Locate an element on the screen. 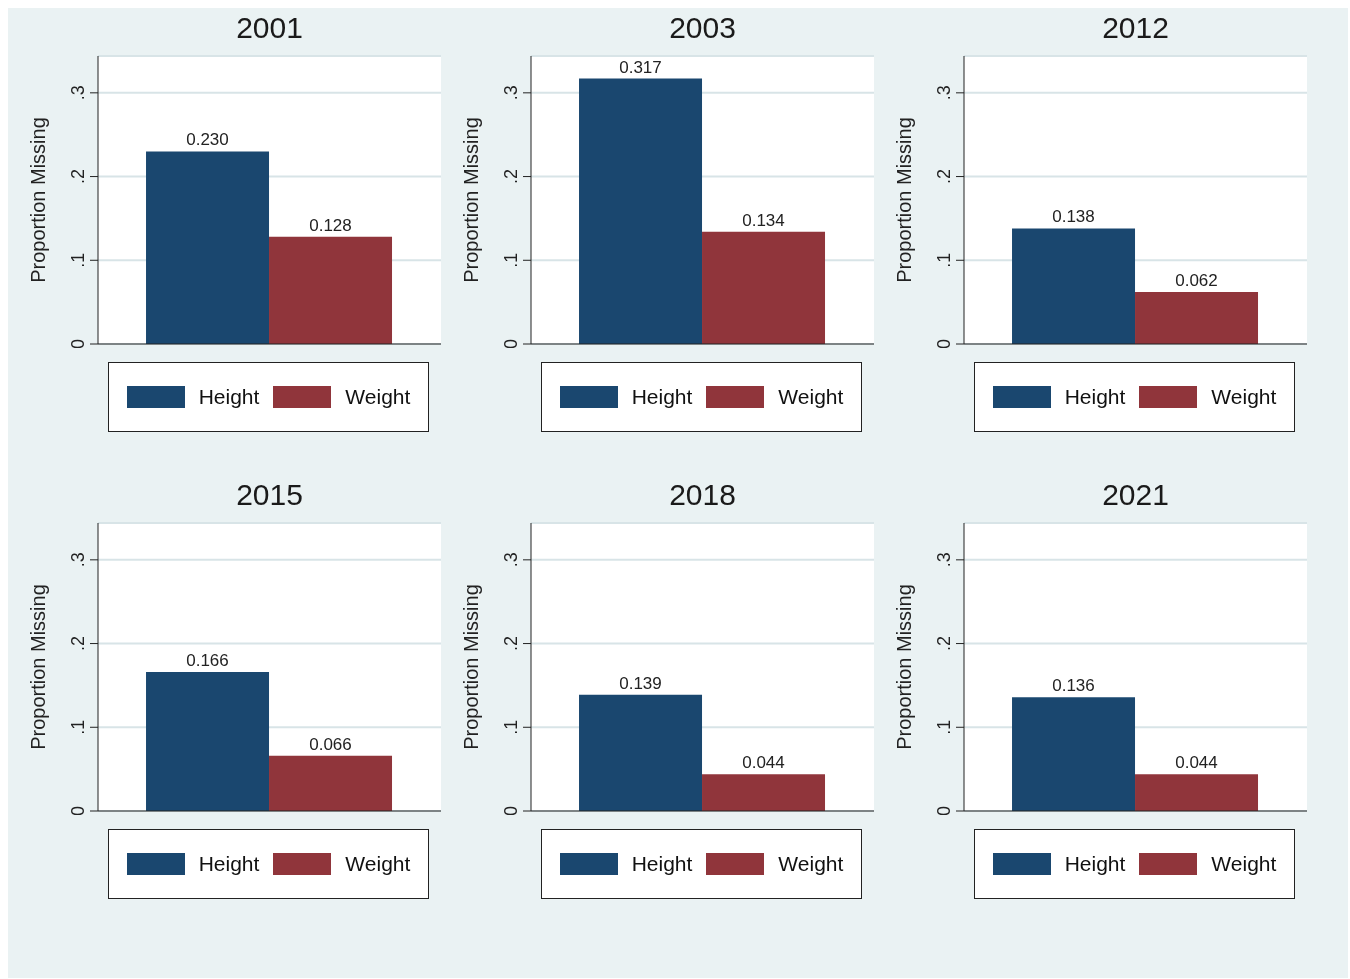 The height and width of the screenshot is (979, 1350). data-label: 0.230 is located at coordinates (207, 140).